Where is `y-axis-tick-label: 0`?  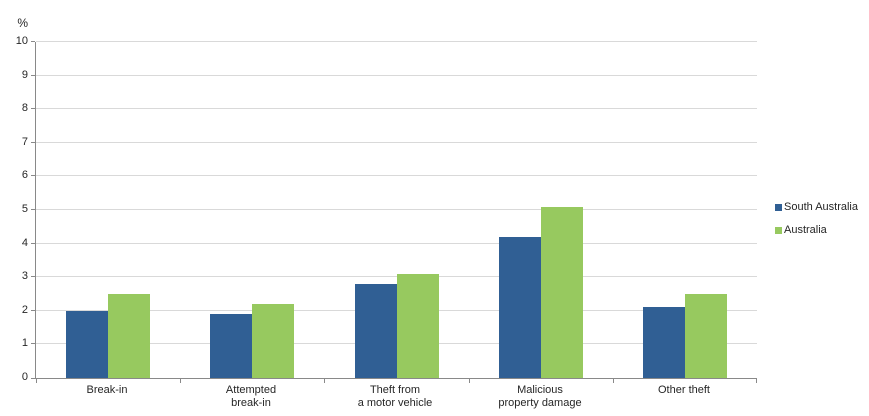
y-axis-tick-label: 0 is located at coordinates (24, 377).